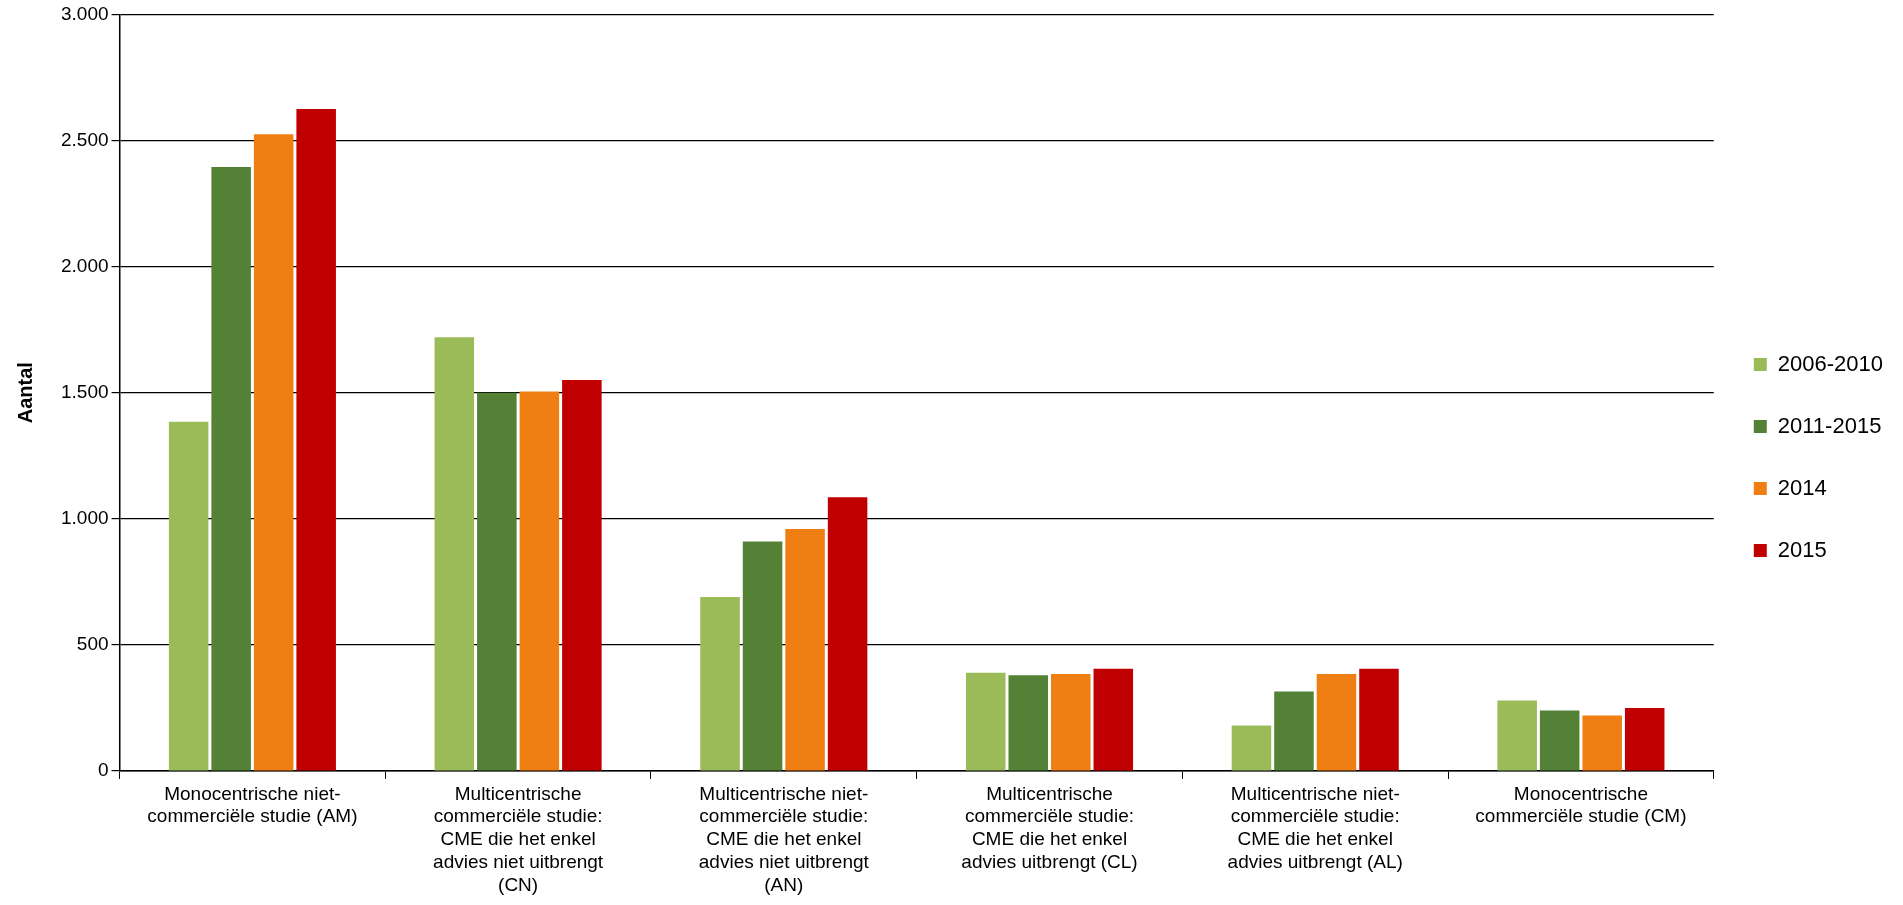 The image size is (1903, 905). Describe the element at coordinates (103, 770) in the screenshot. I see `y-tick-label: 0` at that location.